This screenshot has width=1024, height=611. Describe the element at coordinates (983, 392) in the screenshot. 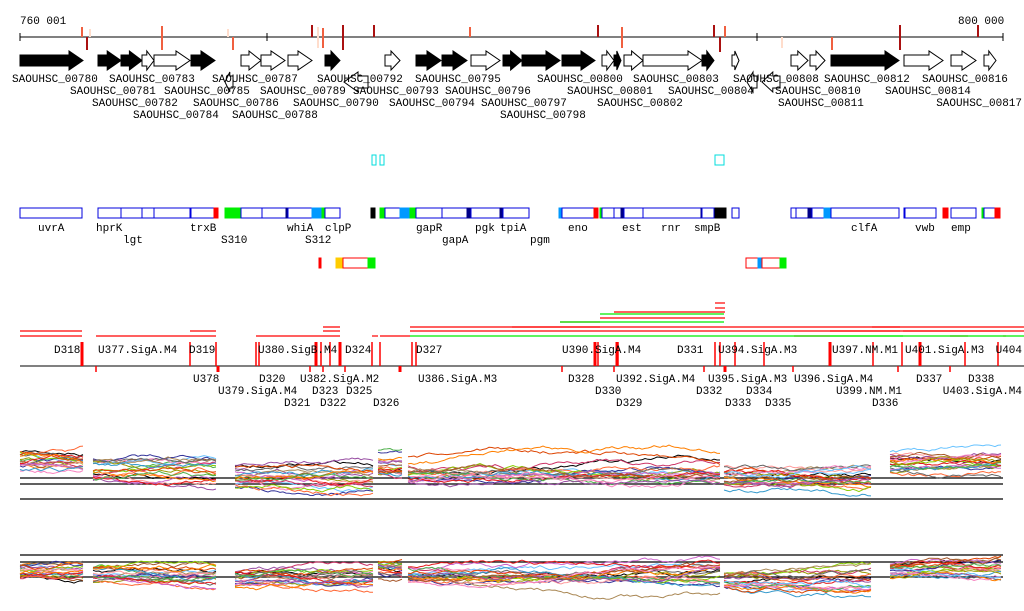

I see `transcript-label: U403.SigA.M4` at that location.